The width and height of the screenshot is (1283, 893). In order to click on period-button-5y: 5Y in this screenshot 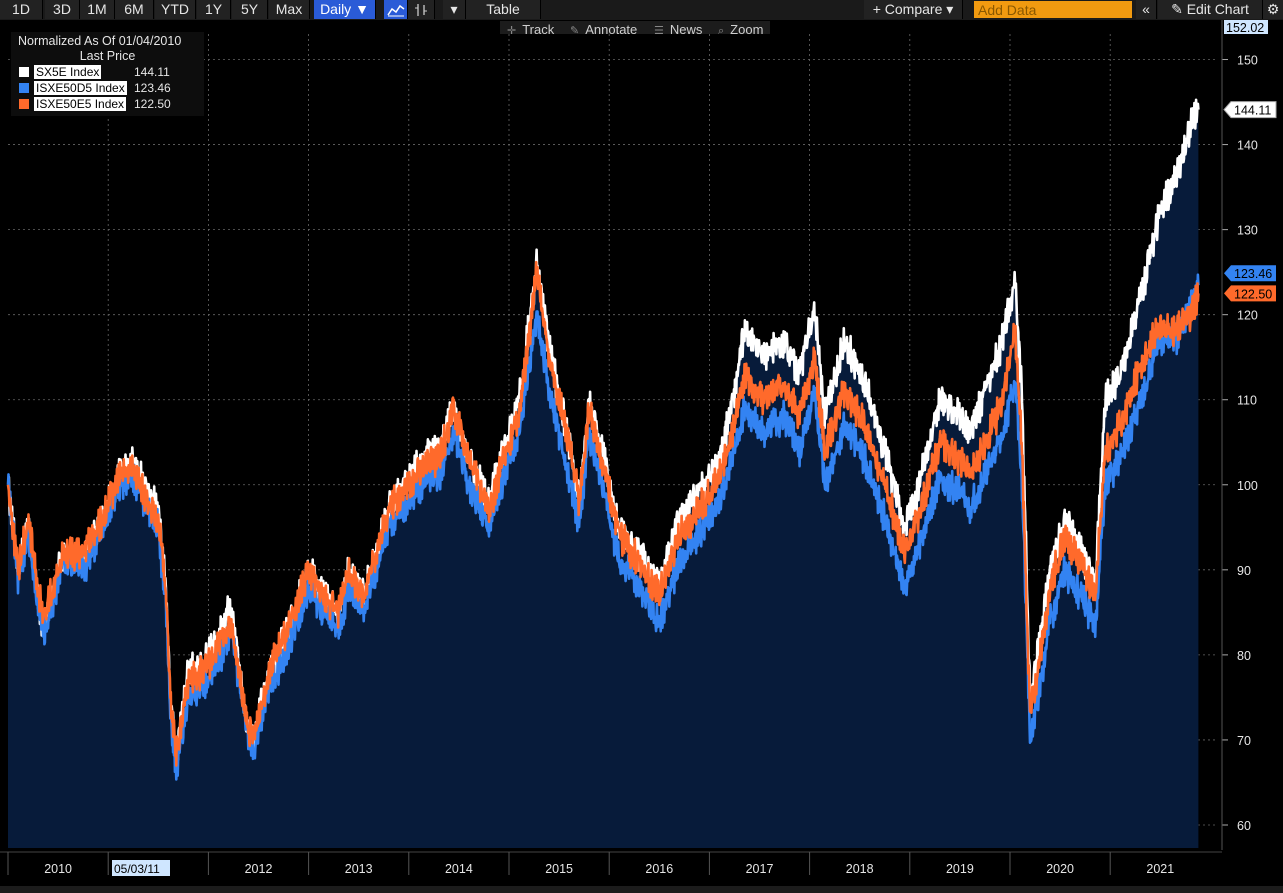, I will do `click(250, 9)`.